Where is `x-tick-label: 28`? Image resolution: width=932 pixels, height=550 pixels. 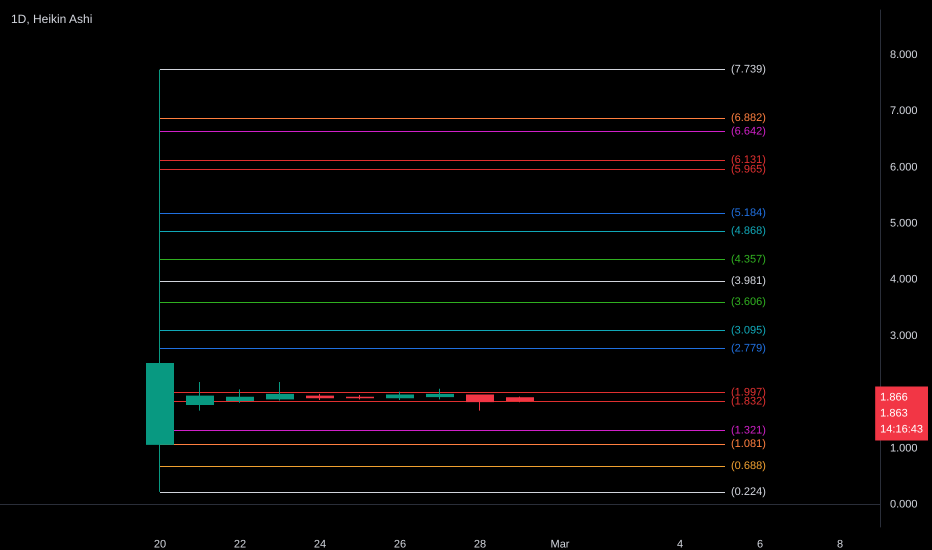
x-tick-label: 28 is located at coordinates (480, 544).